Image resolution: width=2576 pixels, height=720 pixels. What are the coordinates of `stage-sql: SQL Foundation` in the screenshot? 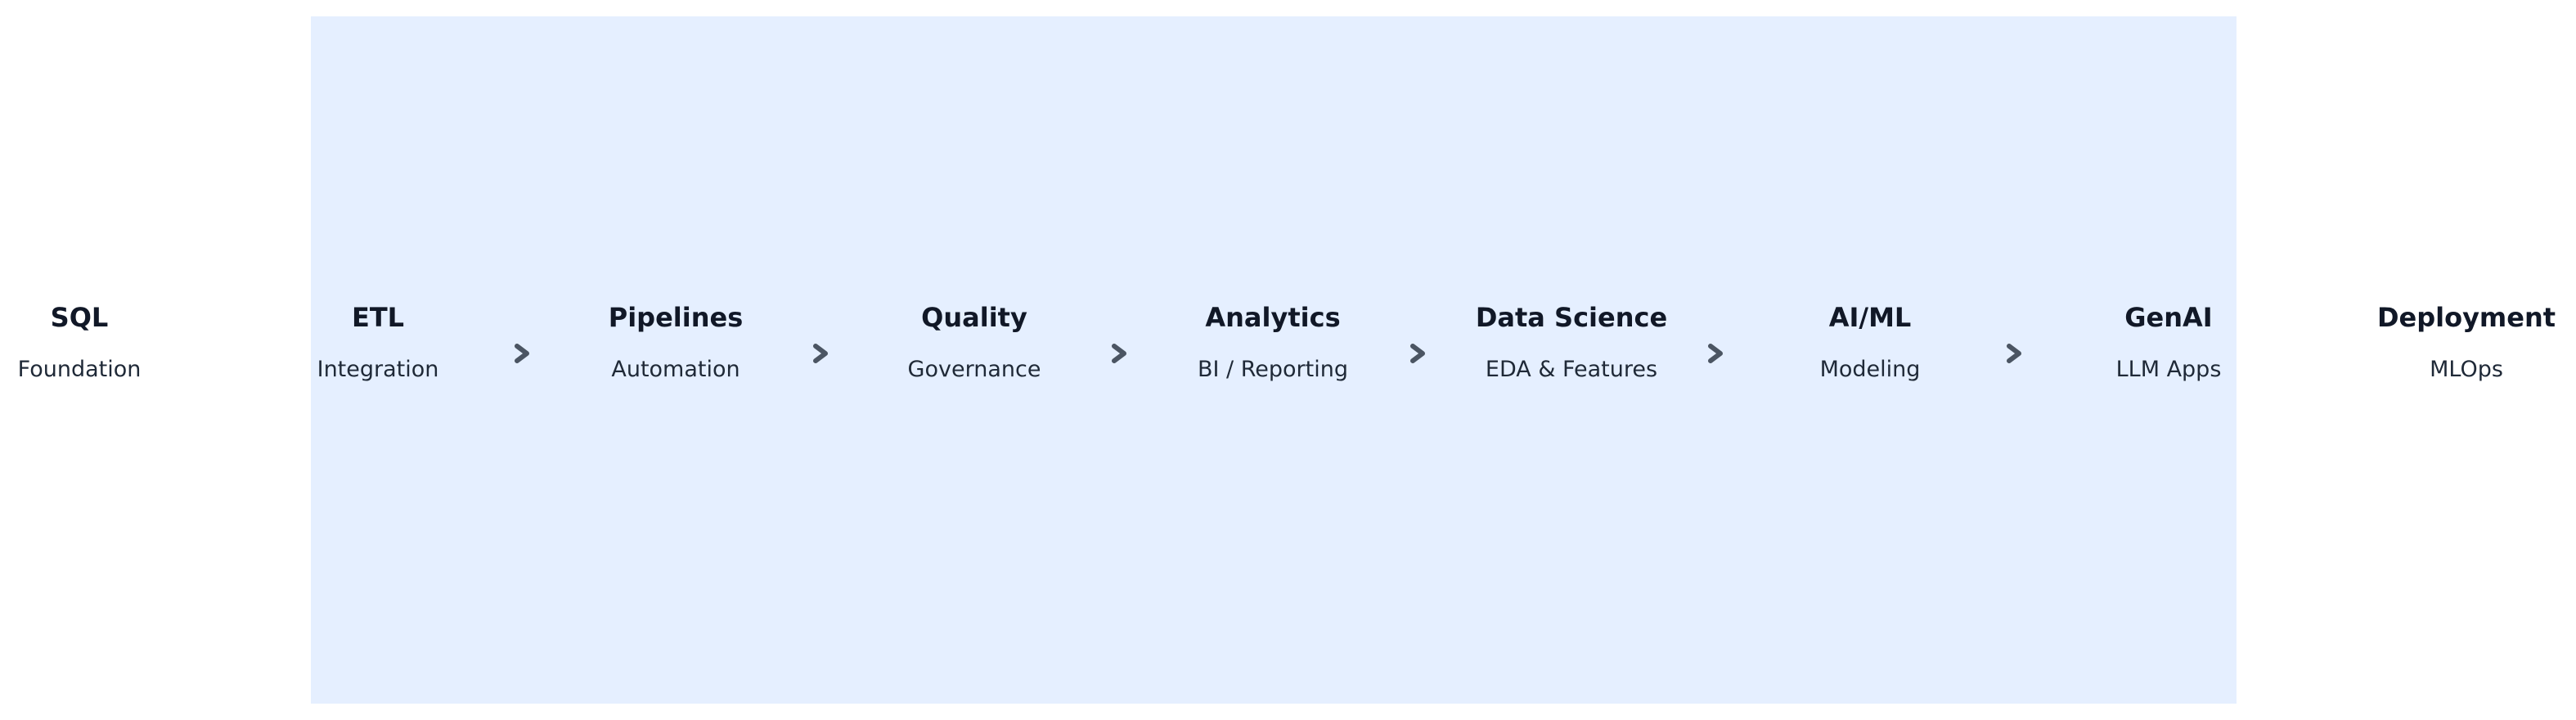 It's located at (101, 341).